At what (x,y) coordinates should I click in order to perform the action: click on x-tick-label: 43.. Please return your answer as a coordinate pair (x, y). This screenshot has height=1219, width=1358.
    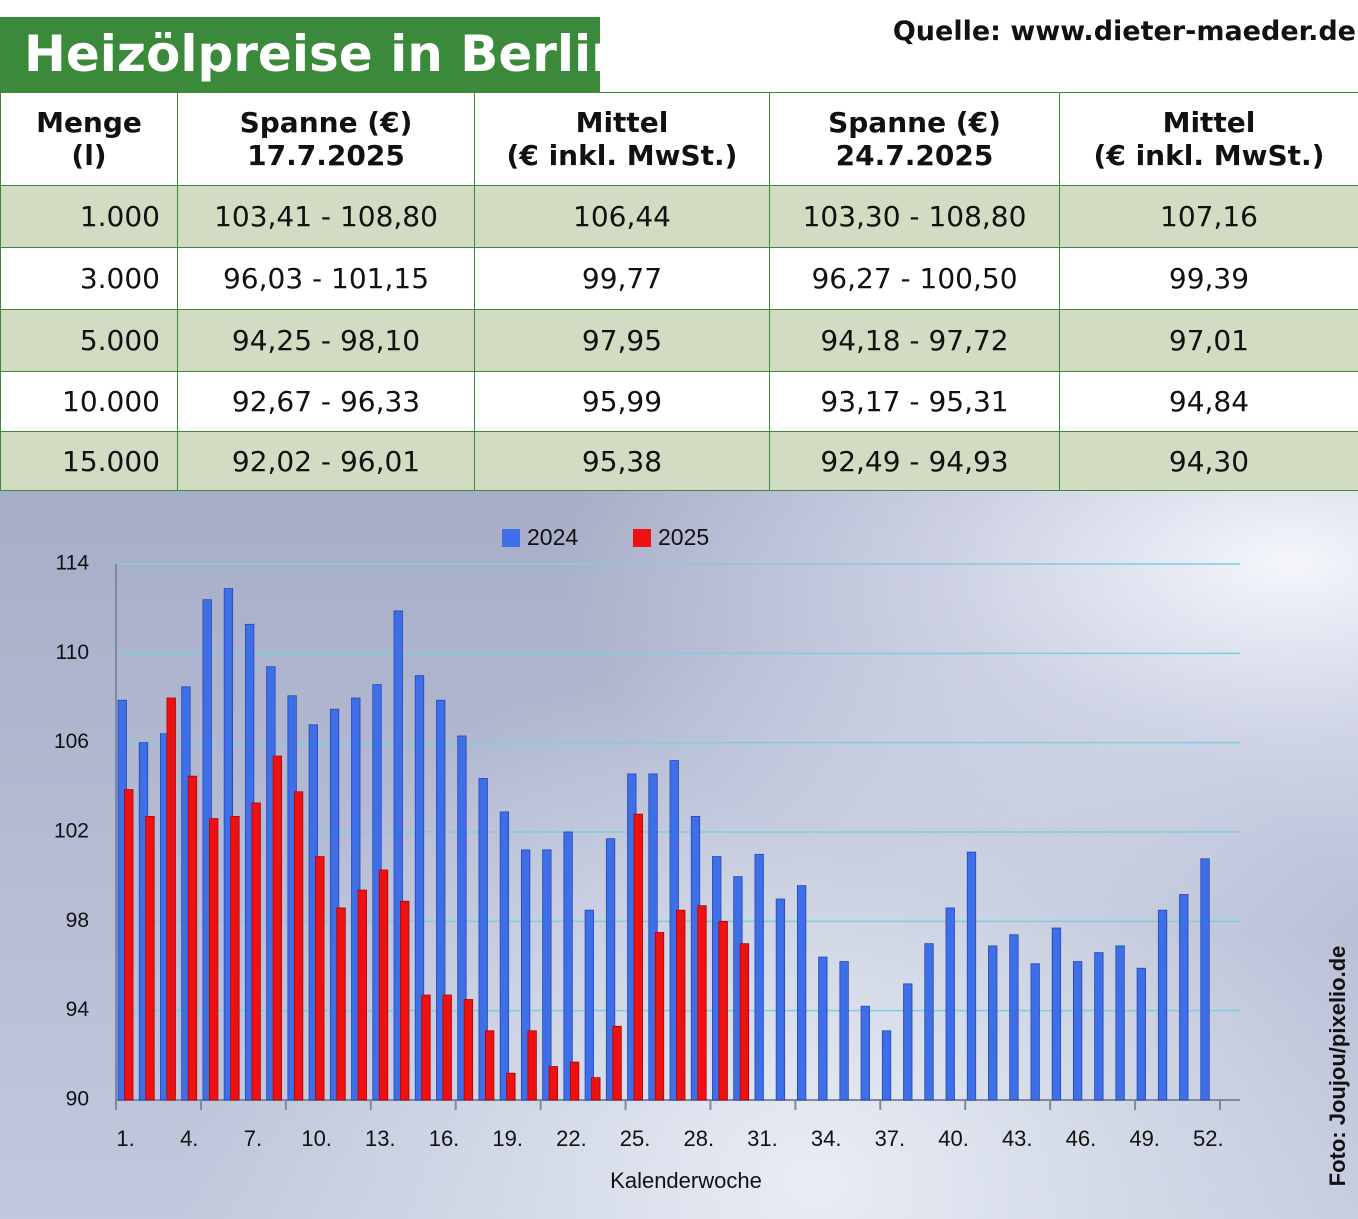
    Looking at the image, I should click on (1017, 1138).